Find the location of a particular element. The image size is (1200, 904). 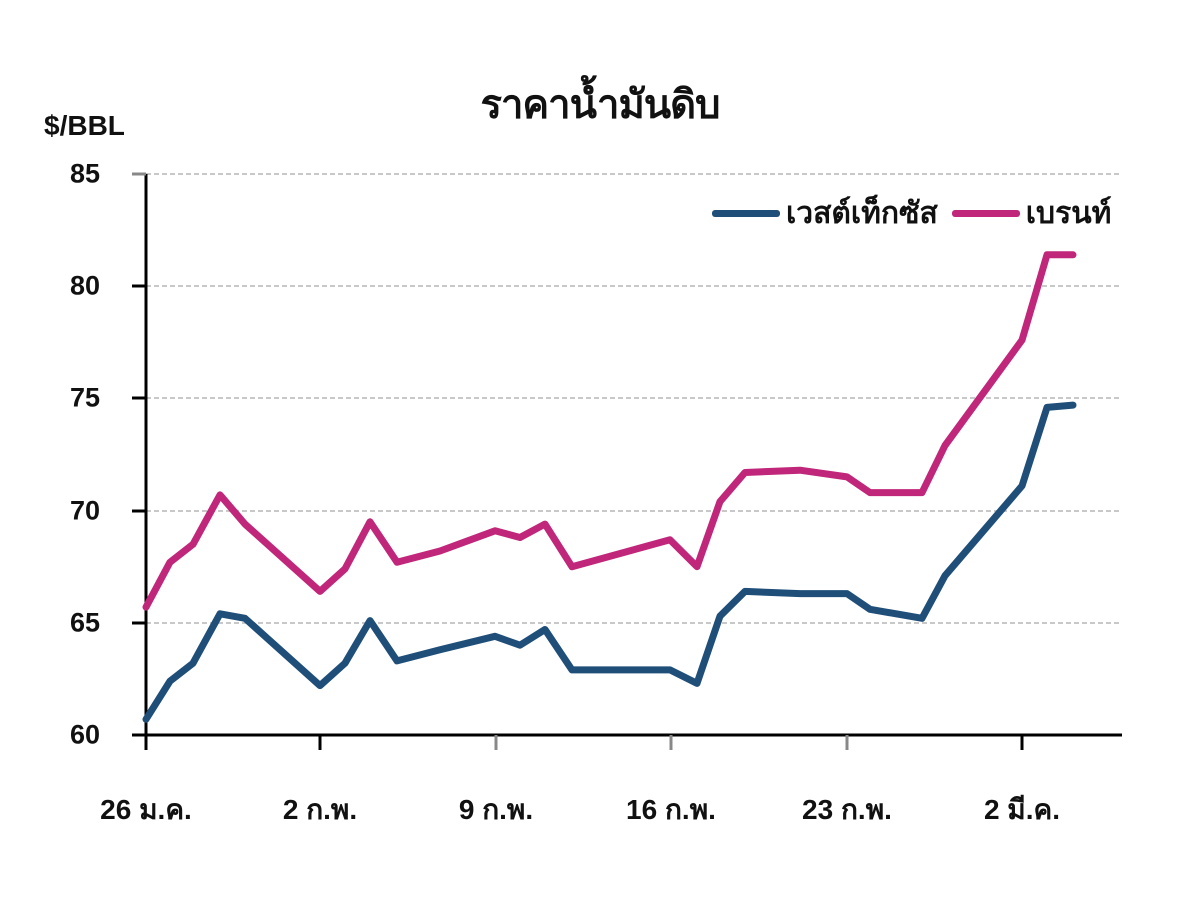

x-tick-label: 2 ก.พ. is located at coordinates (320, 809).